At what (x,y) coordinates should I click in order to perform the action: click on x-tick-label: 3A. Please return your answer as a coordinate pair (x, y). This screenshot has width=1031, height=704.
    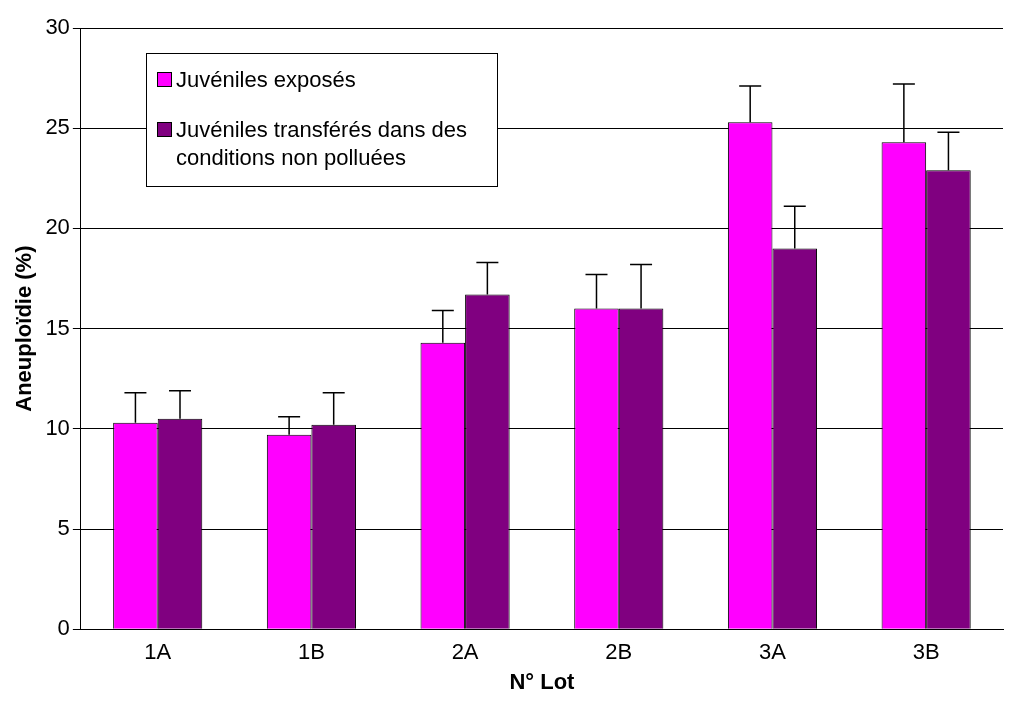
    Looking at the image, I should click on (773, 652).